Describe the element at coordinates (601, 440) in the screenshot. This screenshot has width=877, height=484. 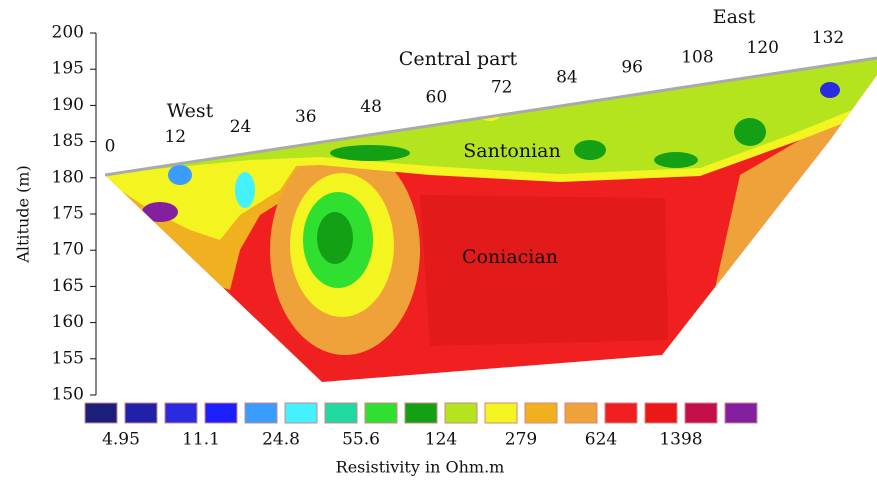
I see `colorbar-label: 624` at that location.